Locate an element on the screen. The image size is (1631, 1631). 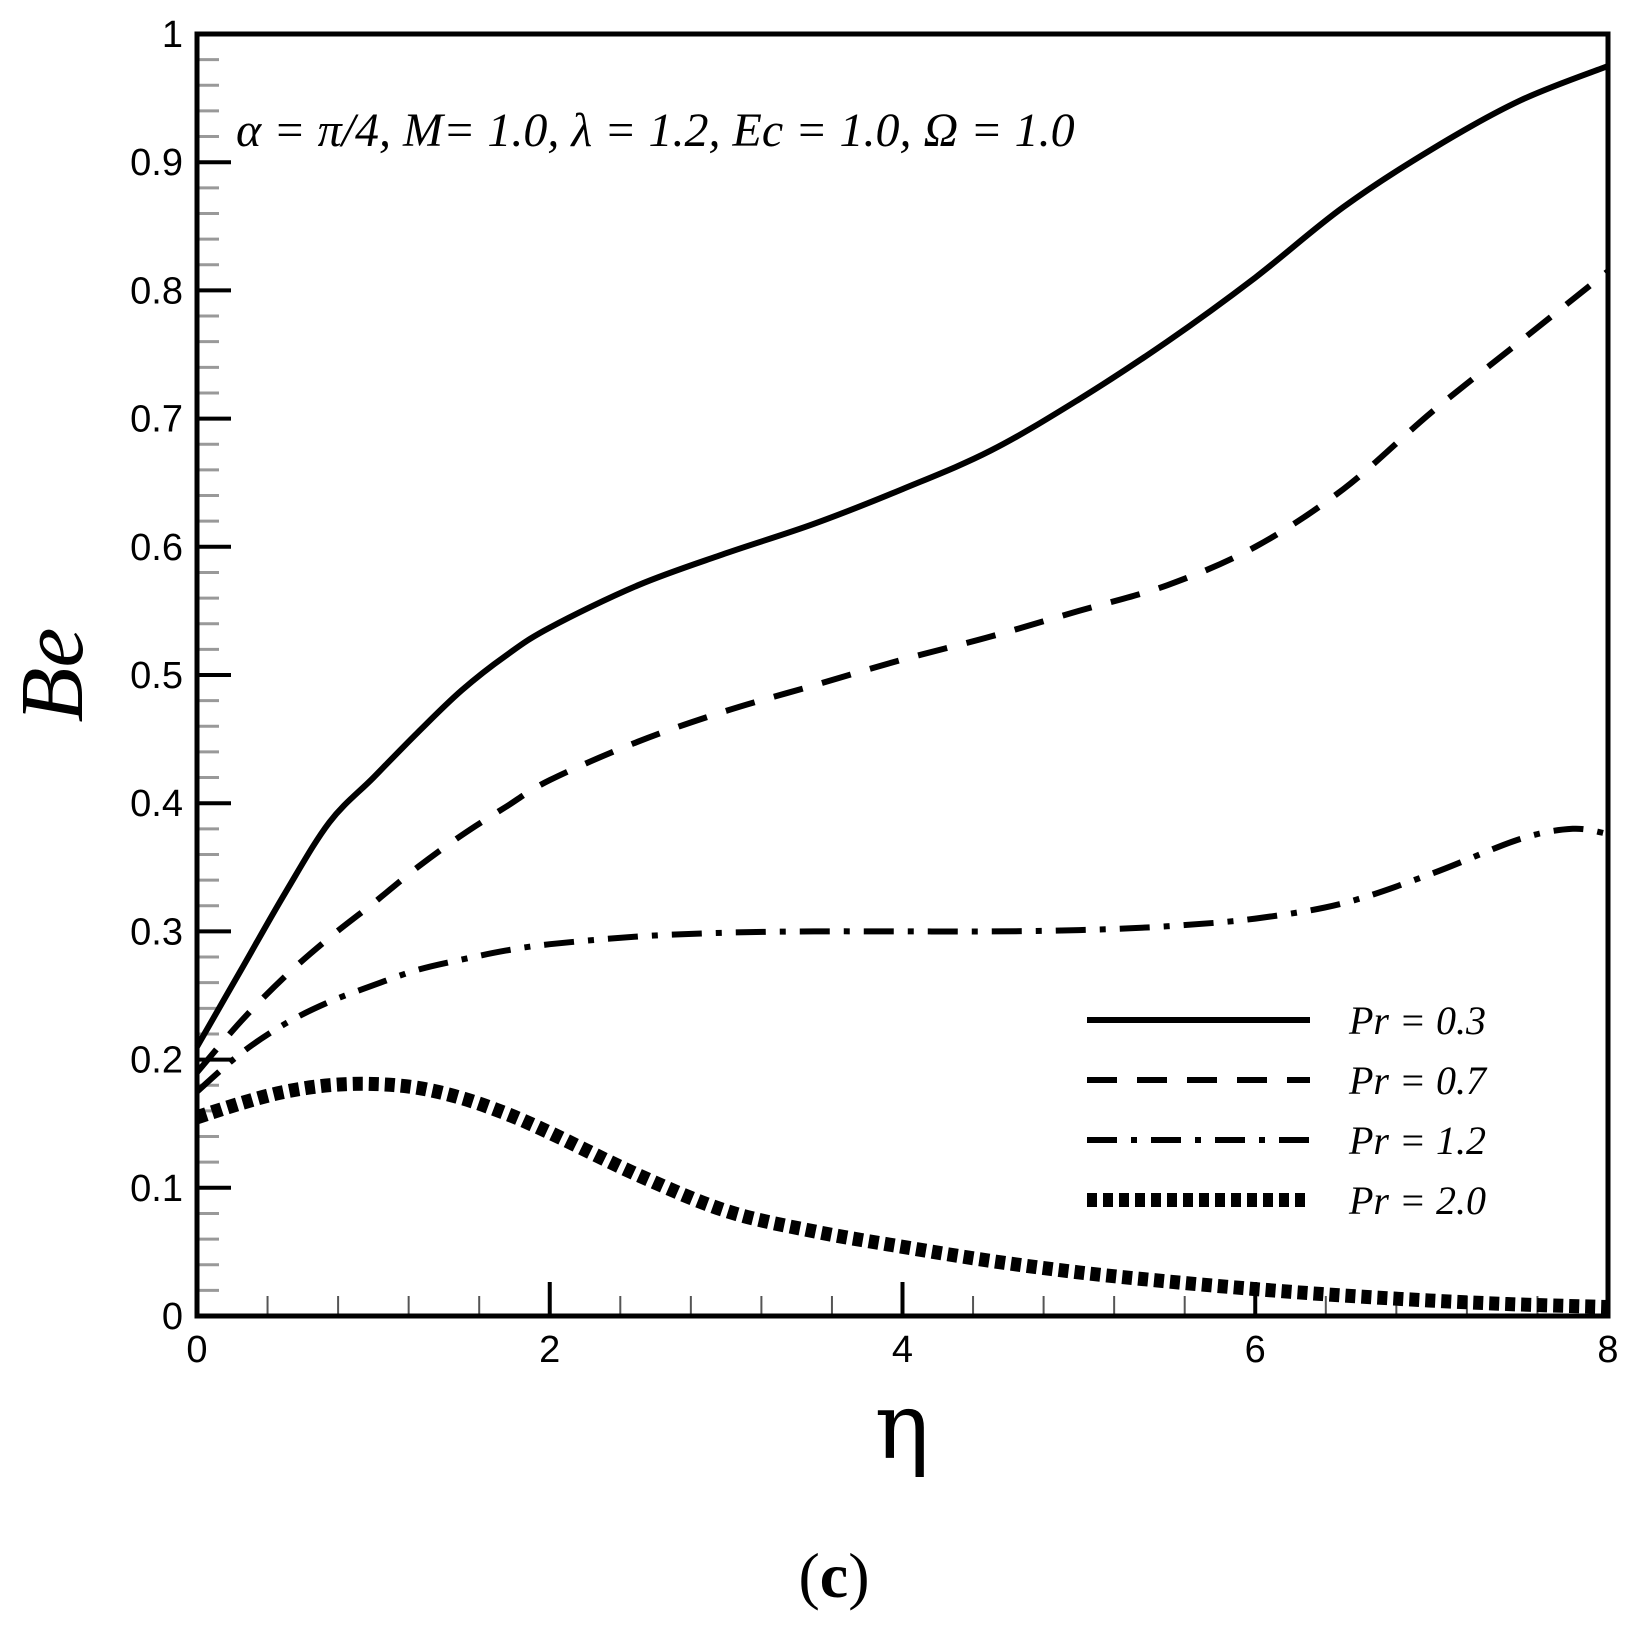
legend-label-2: Pr = 0.7 is located at coordinates (1418, 1080).